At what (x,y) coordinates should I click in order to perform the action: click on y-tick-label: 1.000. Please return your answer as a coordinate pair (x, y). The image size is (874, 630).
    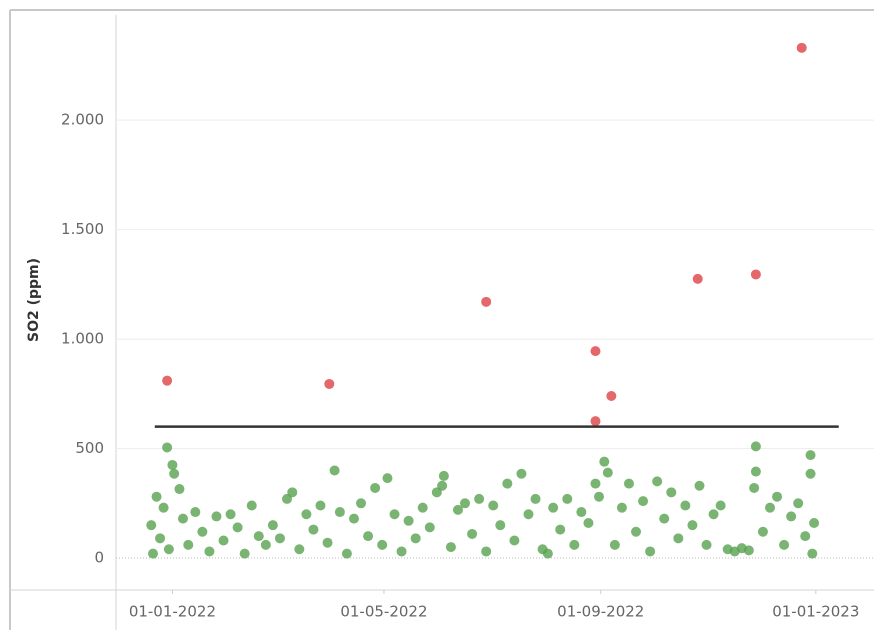
    Looking at the image, I should click on (82, 339).